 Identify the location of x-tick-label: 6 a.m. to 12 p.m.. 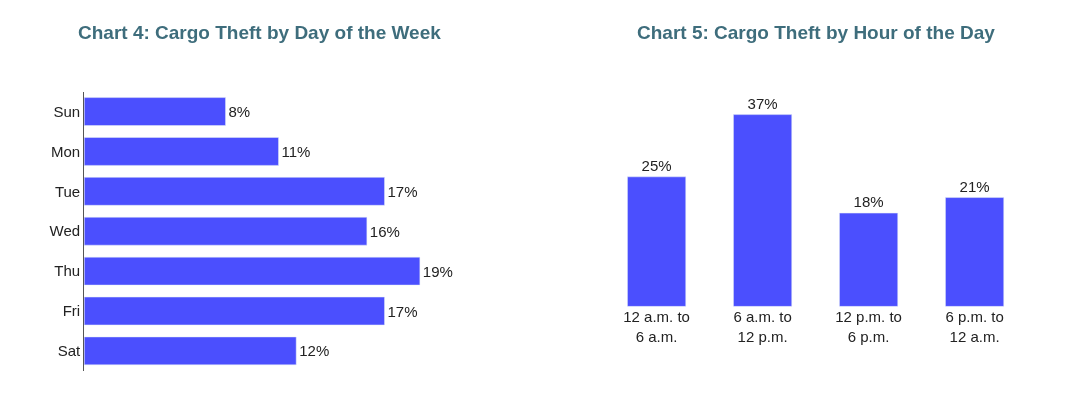
(762, 326).